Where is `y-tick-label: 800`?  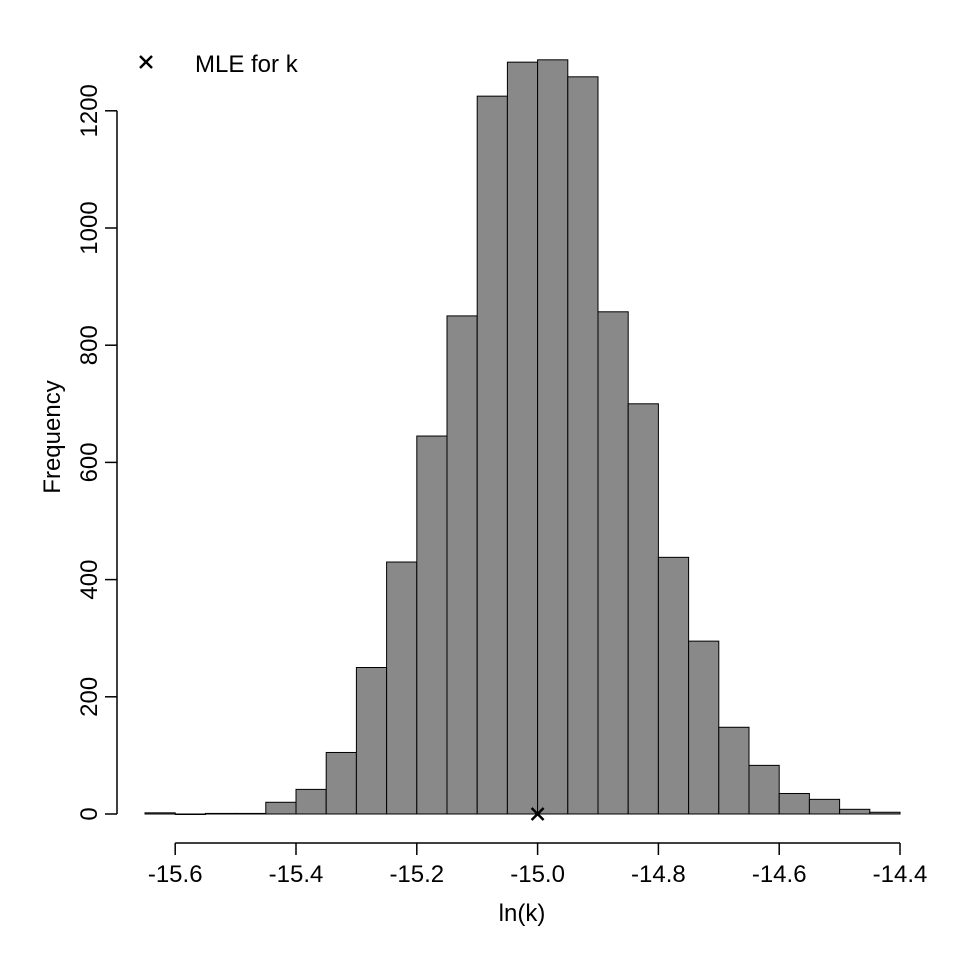 y-tick-label: 800 is located at coordinates (89, 345).